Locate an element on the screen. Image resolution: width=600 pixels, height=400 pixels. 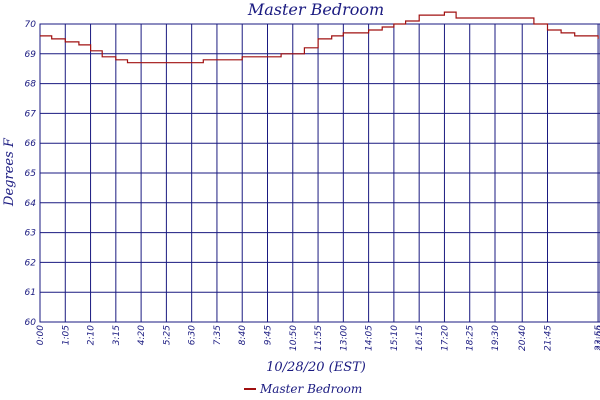
x-tick-label: 18:25 is located at coordinates (471, 338).